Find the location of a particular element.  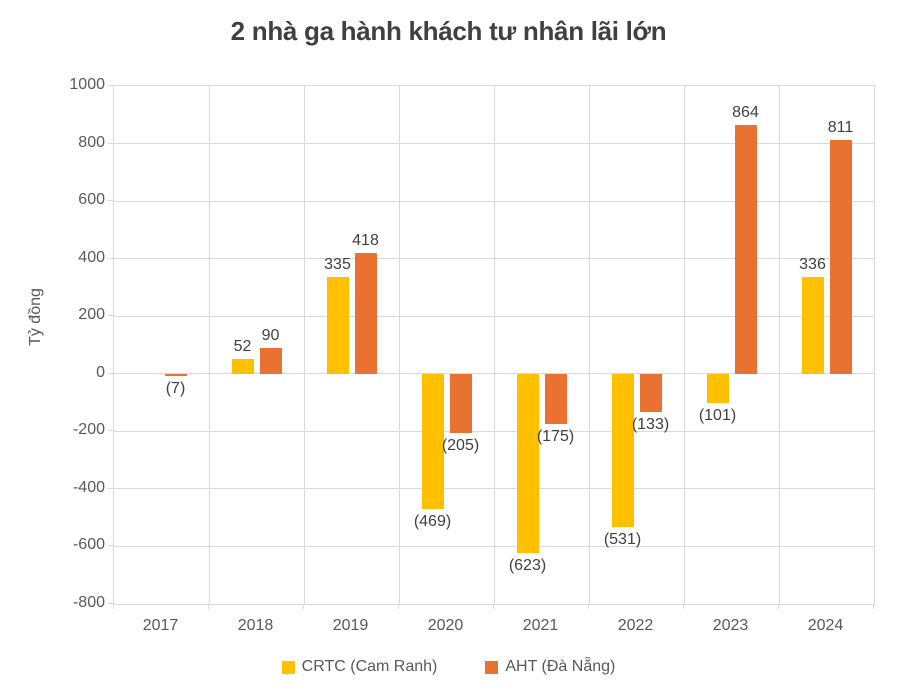

y-tick-label: 600 is located at coordinates (91, 200).